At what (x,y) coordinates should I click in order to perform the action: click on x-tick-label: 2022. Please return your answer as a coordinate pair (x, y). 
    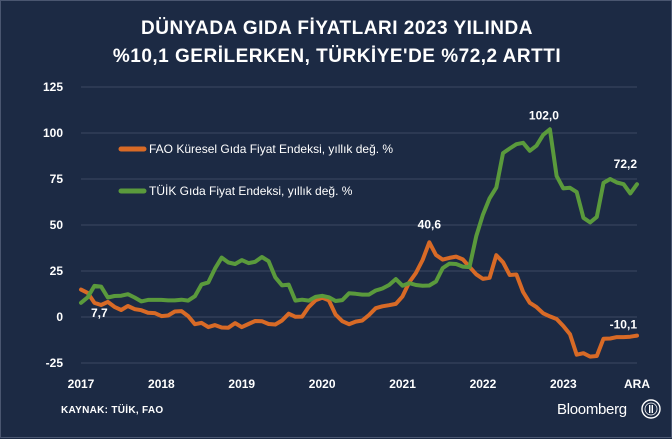
    Looking at the image, I should click on (483, 384).